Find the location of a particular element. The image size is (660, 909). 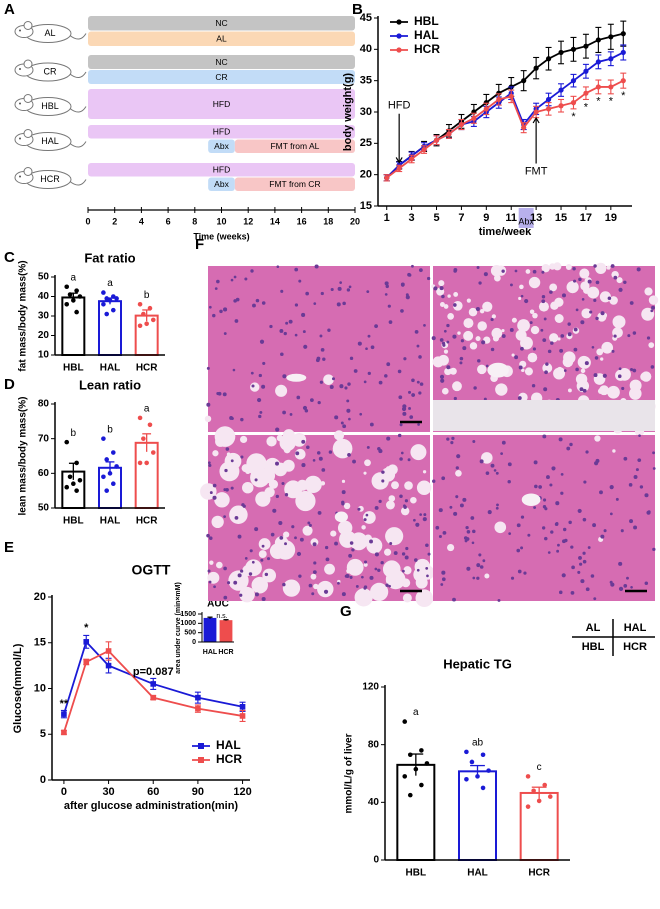

x-tick-label: 10 is located at coordinates (221, 221).